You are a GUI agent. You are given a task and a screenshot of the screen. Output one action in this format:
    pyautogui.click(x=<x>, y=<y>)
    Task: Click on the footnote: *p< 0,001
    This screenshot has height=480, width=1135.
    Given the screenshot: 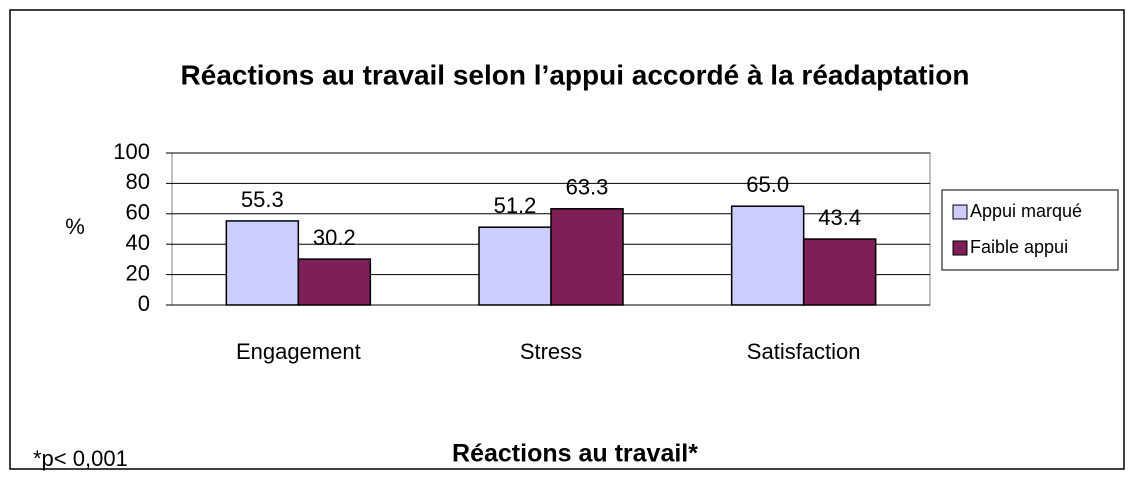 What is the action you would take?
    pyautogui.click(x=80, y=458)
    